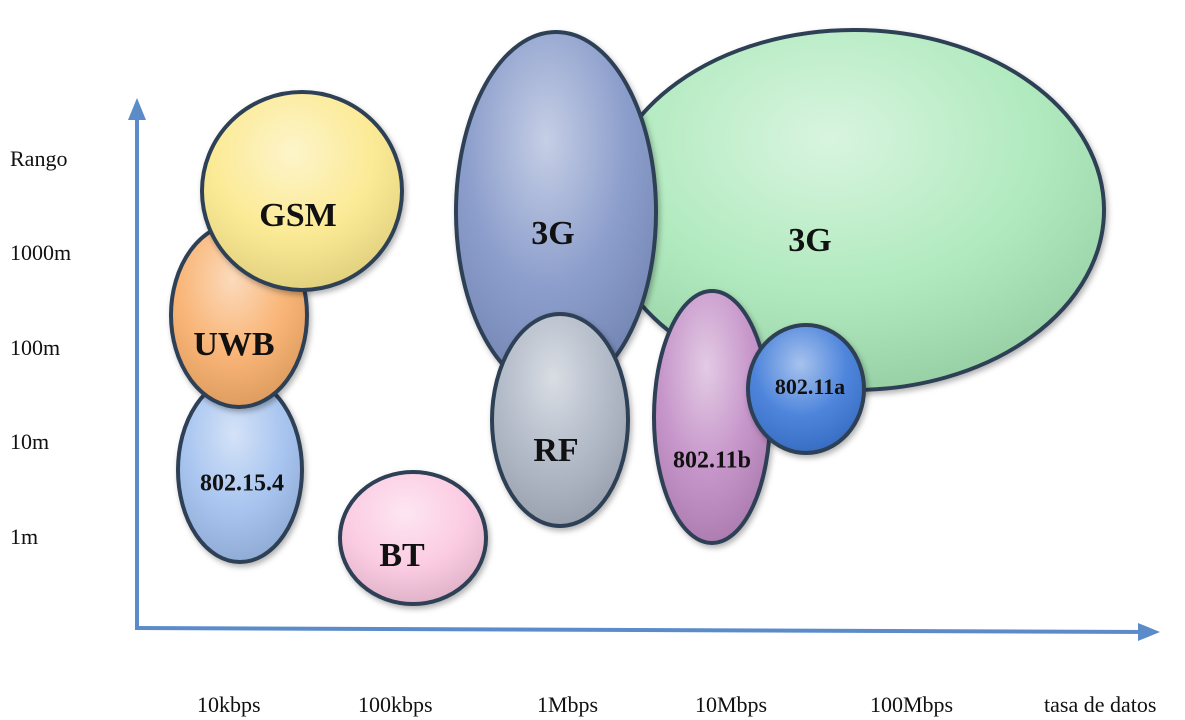 Image resolution: width=1185 pixels, height=720 pixels. Describe the element at coordinates (402, 555) in the screenshot. I see `bubble-bt-label: BT` at that location.